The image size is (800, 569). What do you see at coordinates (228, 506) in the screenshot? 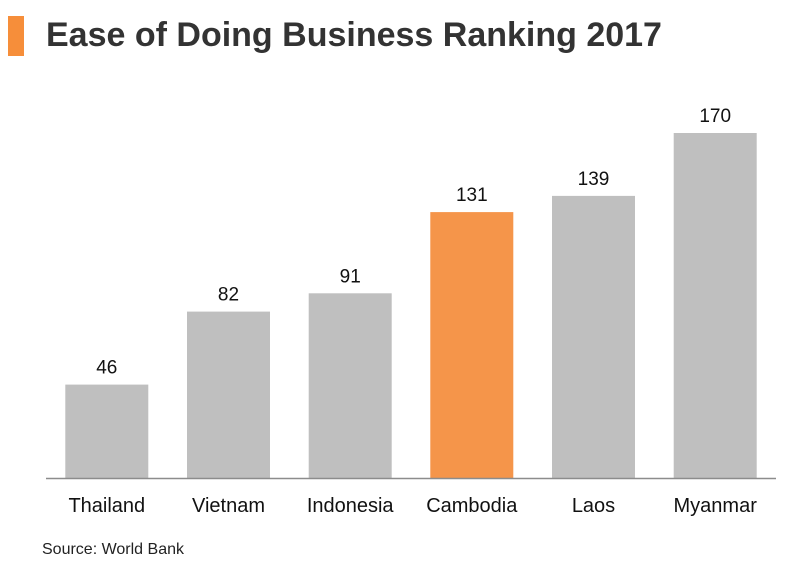
I see `category-label-vietnam: Vietnam` at bounding box center [228, 506].